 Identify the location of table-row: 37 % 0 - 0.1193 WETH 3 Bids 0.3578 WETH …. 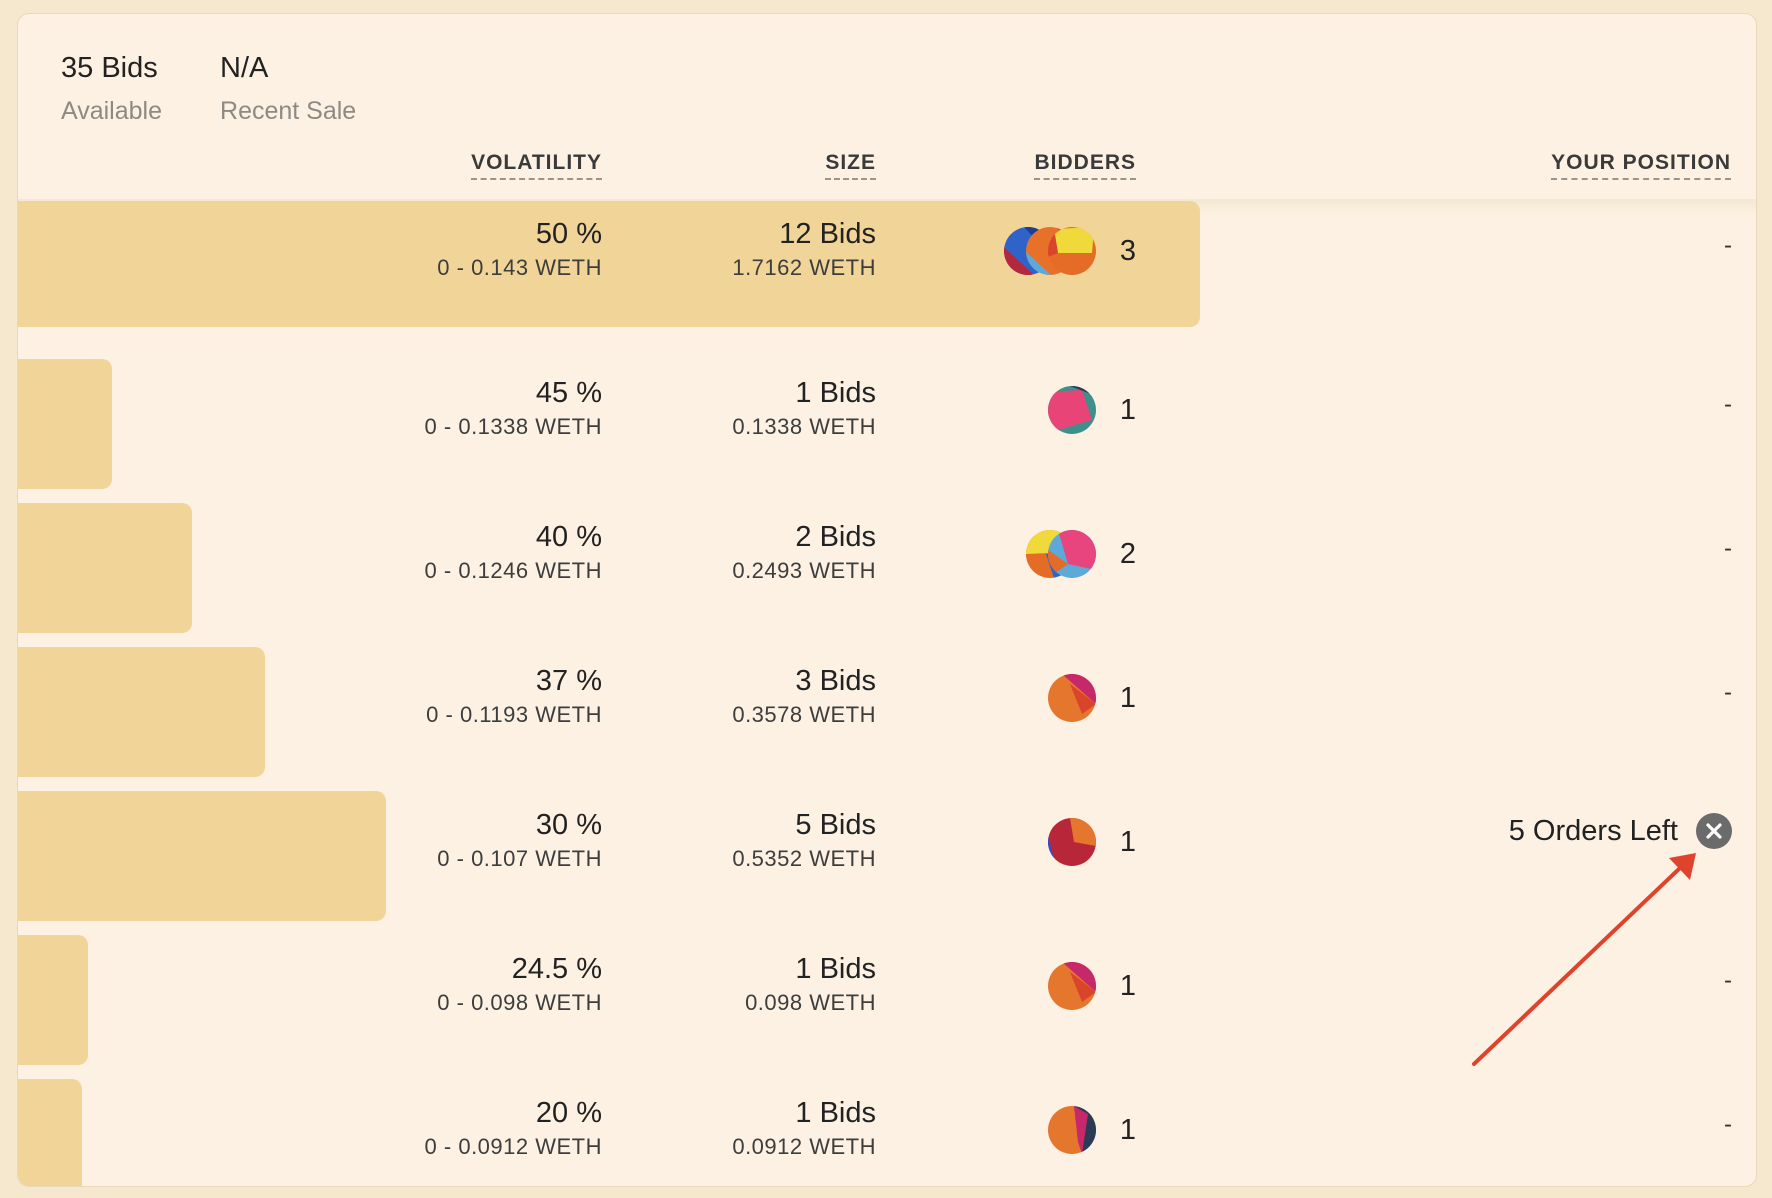
(887, 705).